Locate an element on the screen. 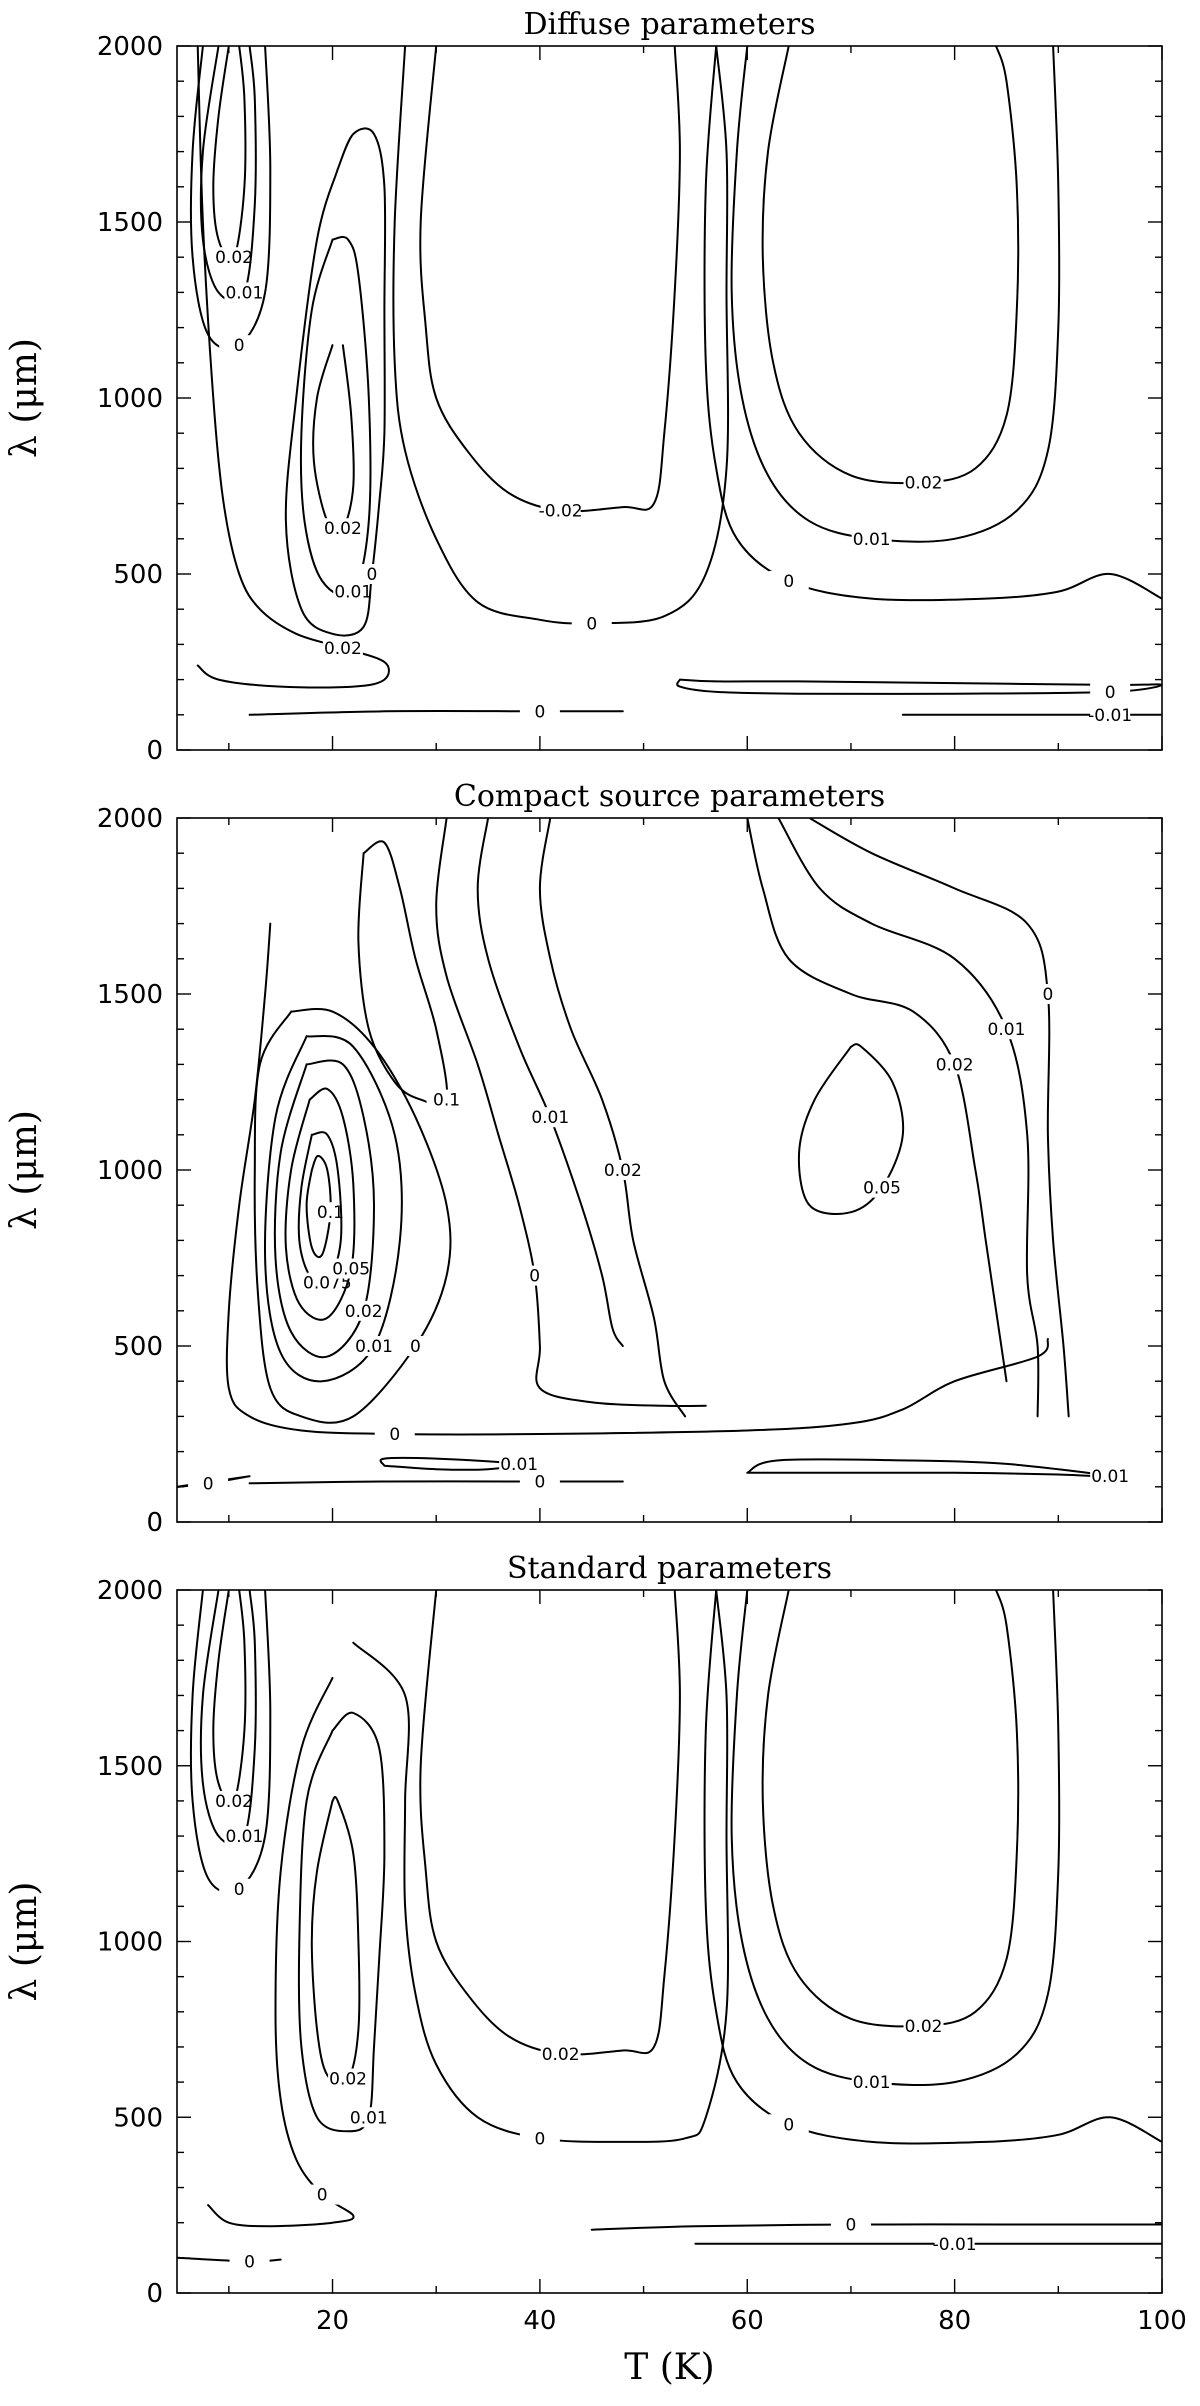  panel-title: Compact source parameters is located at coordinates (669, 796).